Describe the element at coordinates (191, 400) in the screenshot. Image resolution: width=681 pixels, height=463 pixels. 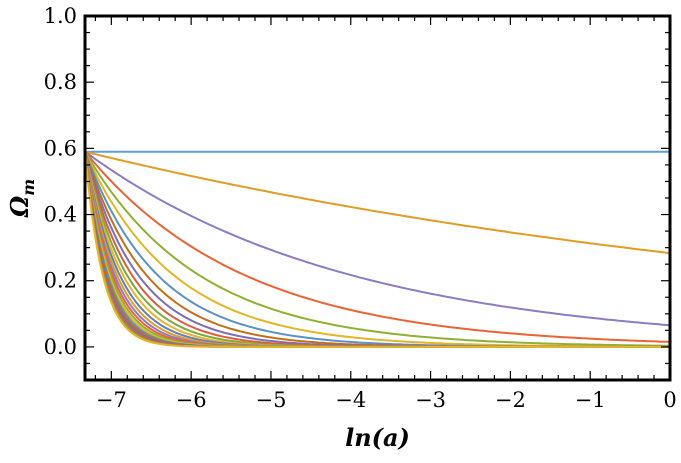
I see `x-tick-label: −6` at that location.